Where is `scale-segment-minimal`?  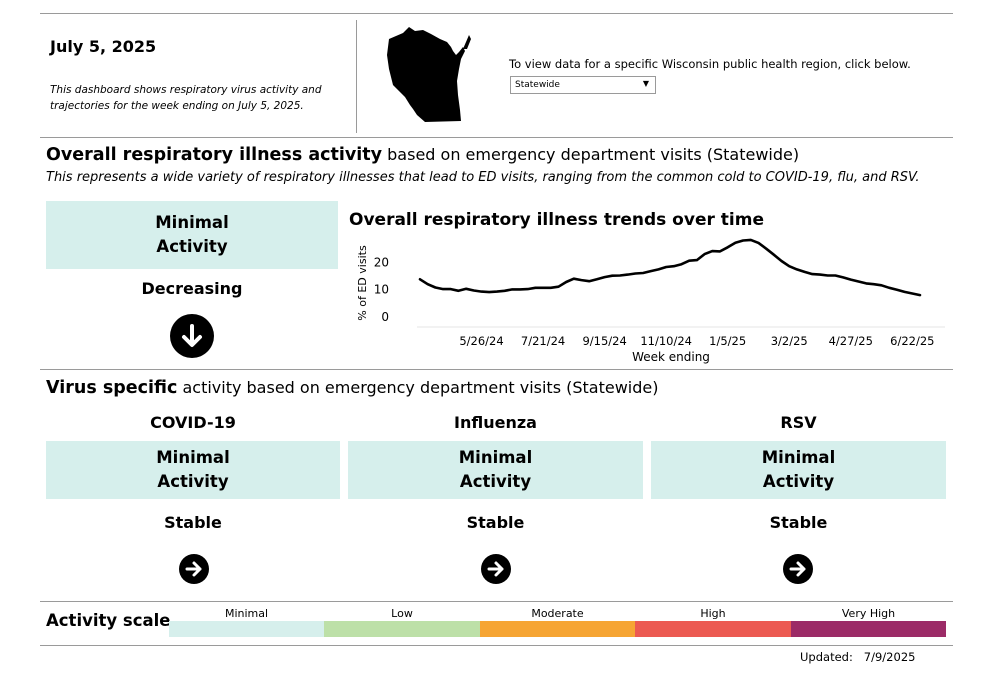 scale-segment-minimal is located at coordinates (246, 629).